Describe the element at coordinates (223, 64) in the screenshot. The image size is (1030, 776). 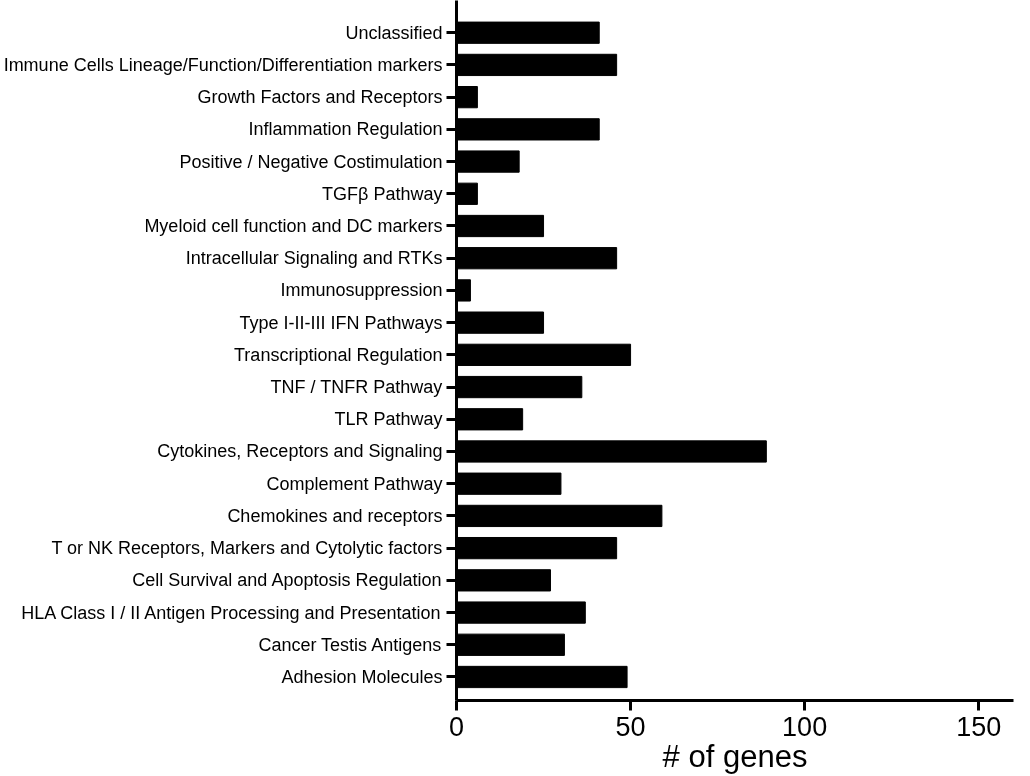
I see `y-tick-label: Immune Cells Lineage/Function/Differentiation markers` at that location.